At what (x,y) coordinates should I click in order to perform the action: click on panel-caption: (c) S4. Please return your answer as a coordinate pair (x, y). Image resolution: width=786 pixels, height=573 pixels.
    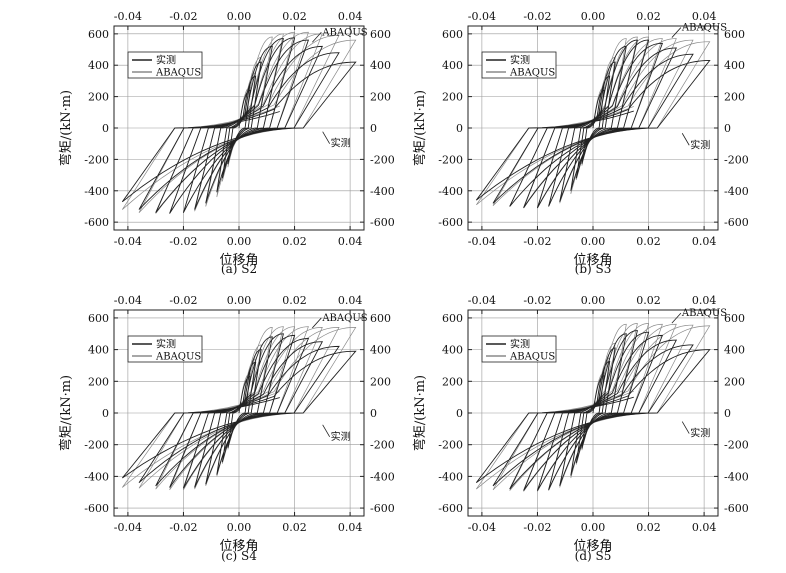
    Looking at the image, I should click on (239, 556).